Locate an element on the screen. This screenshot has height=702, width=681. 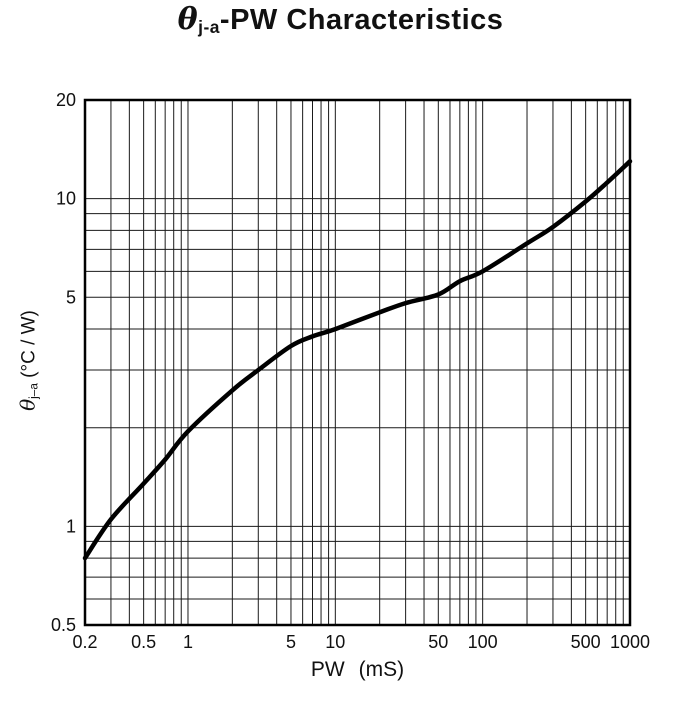
svg-text: 0.2 is located at coordinates (84, 642).